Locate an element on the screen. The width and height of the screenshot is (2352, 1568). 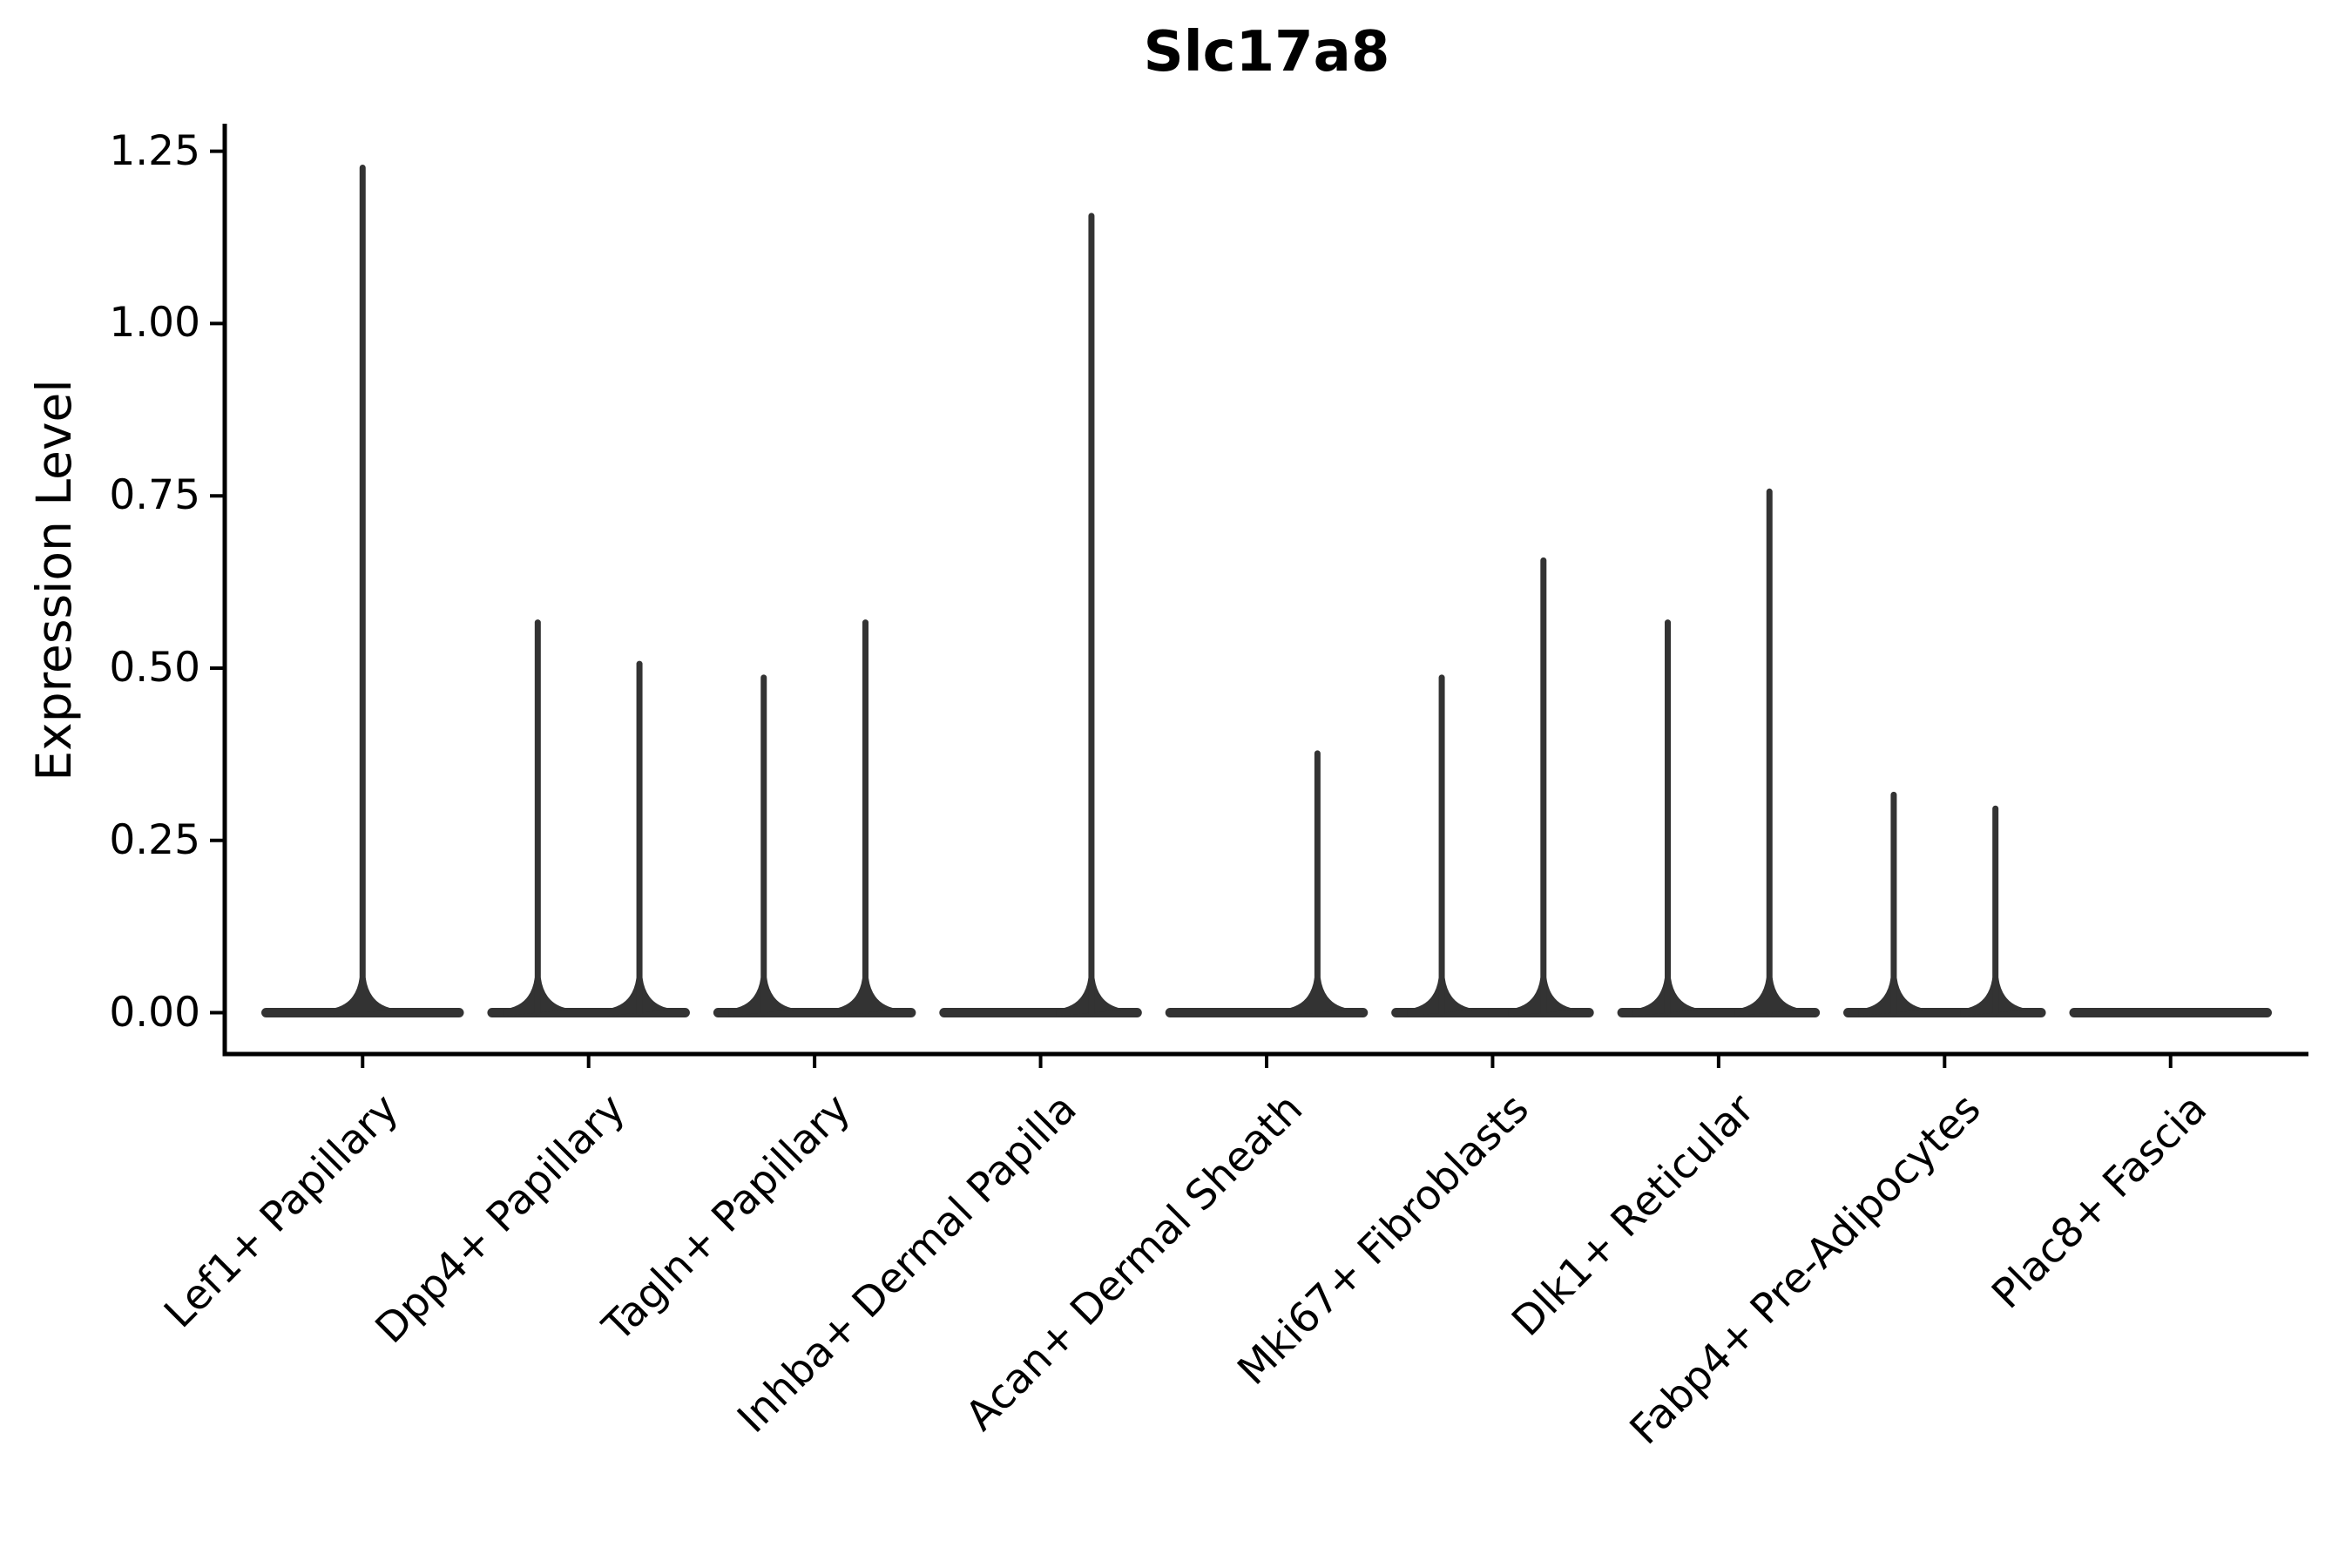
y-tick-label: 1.25 is located at coordinates (154, 150).